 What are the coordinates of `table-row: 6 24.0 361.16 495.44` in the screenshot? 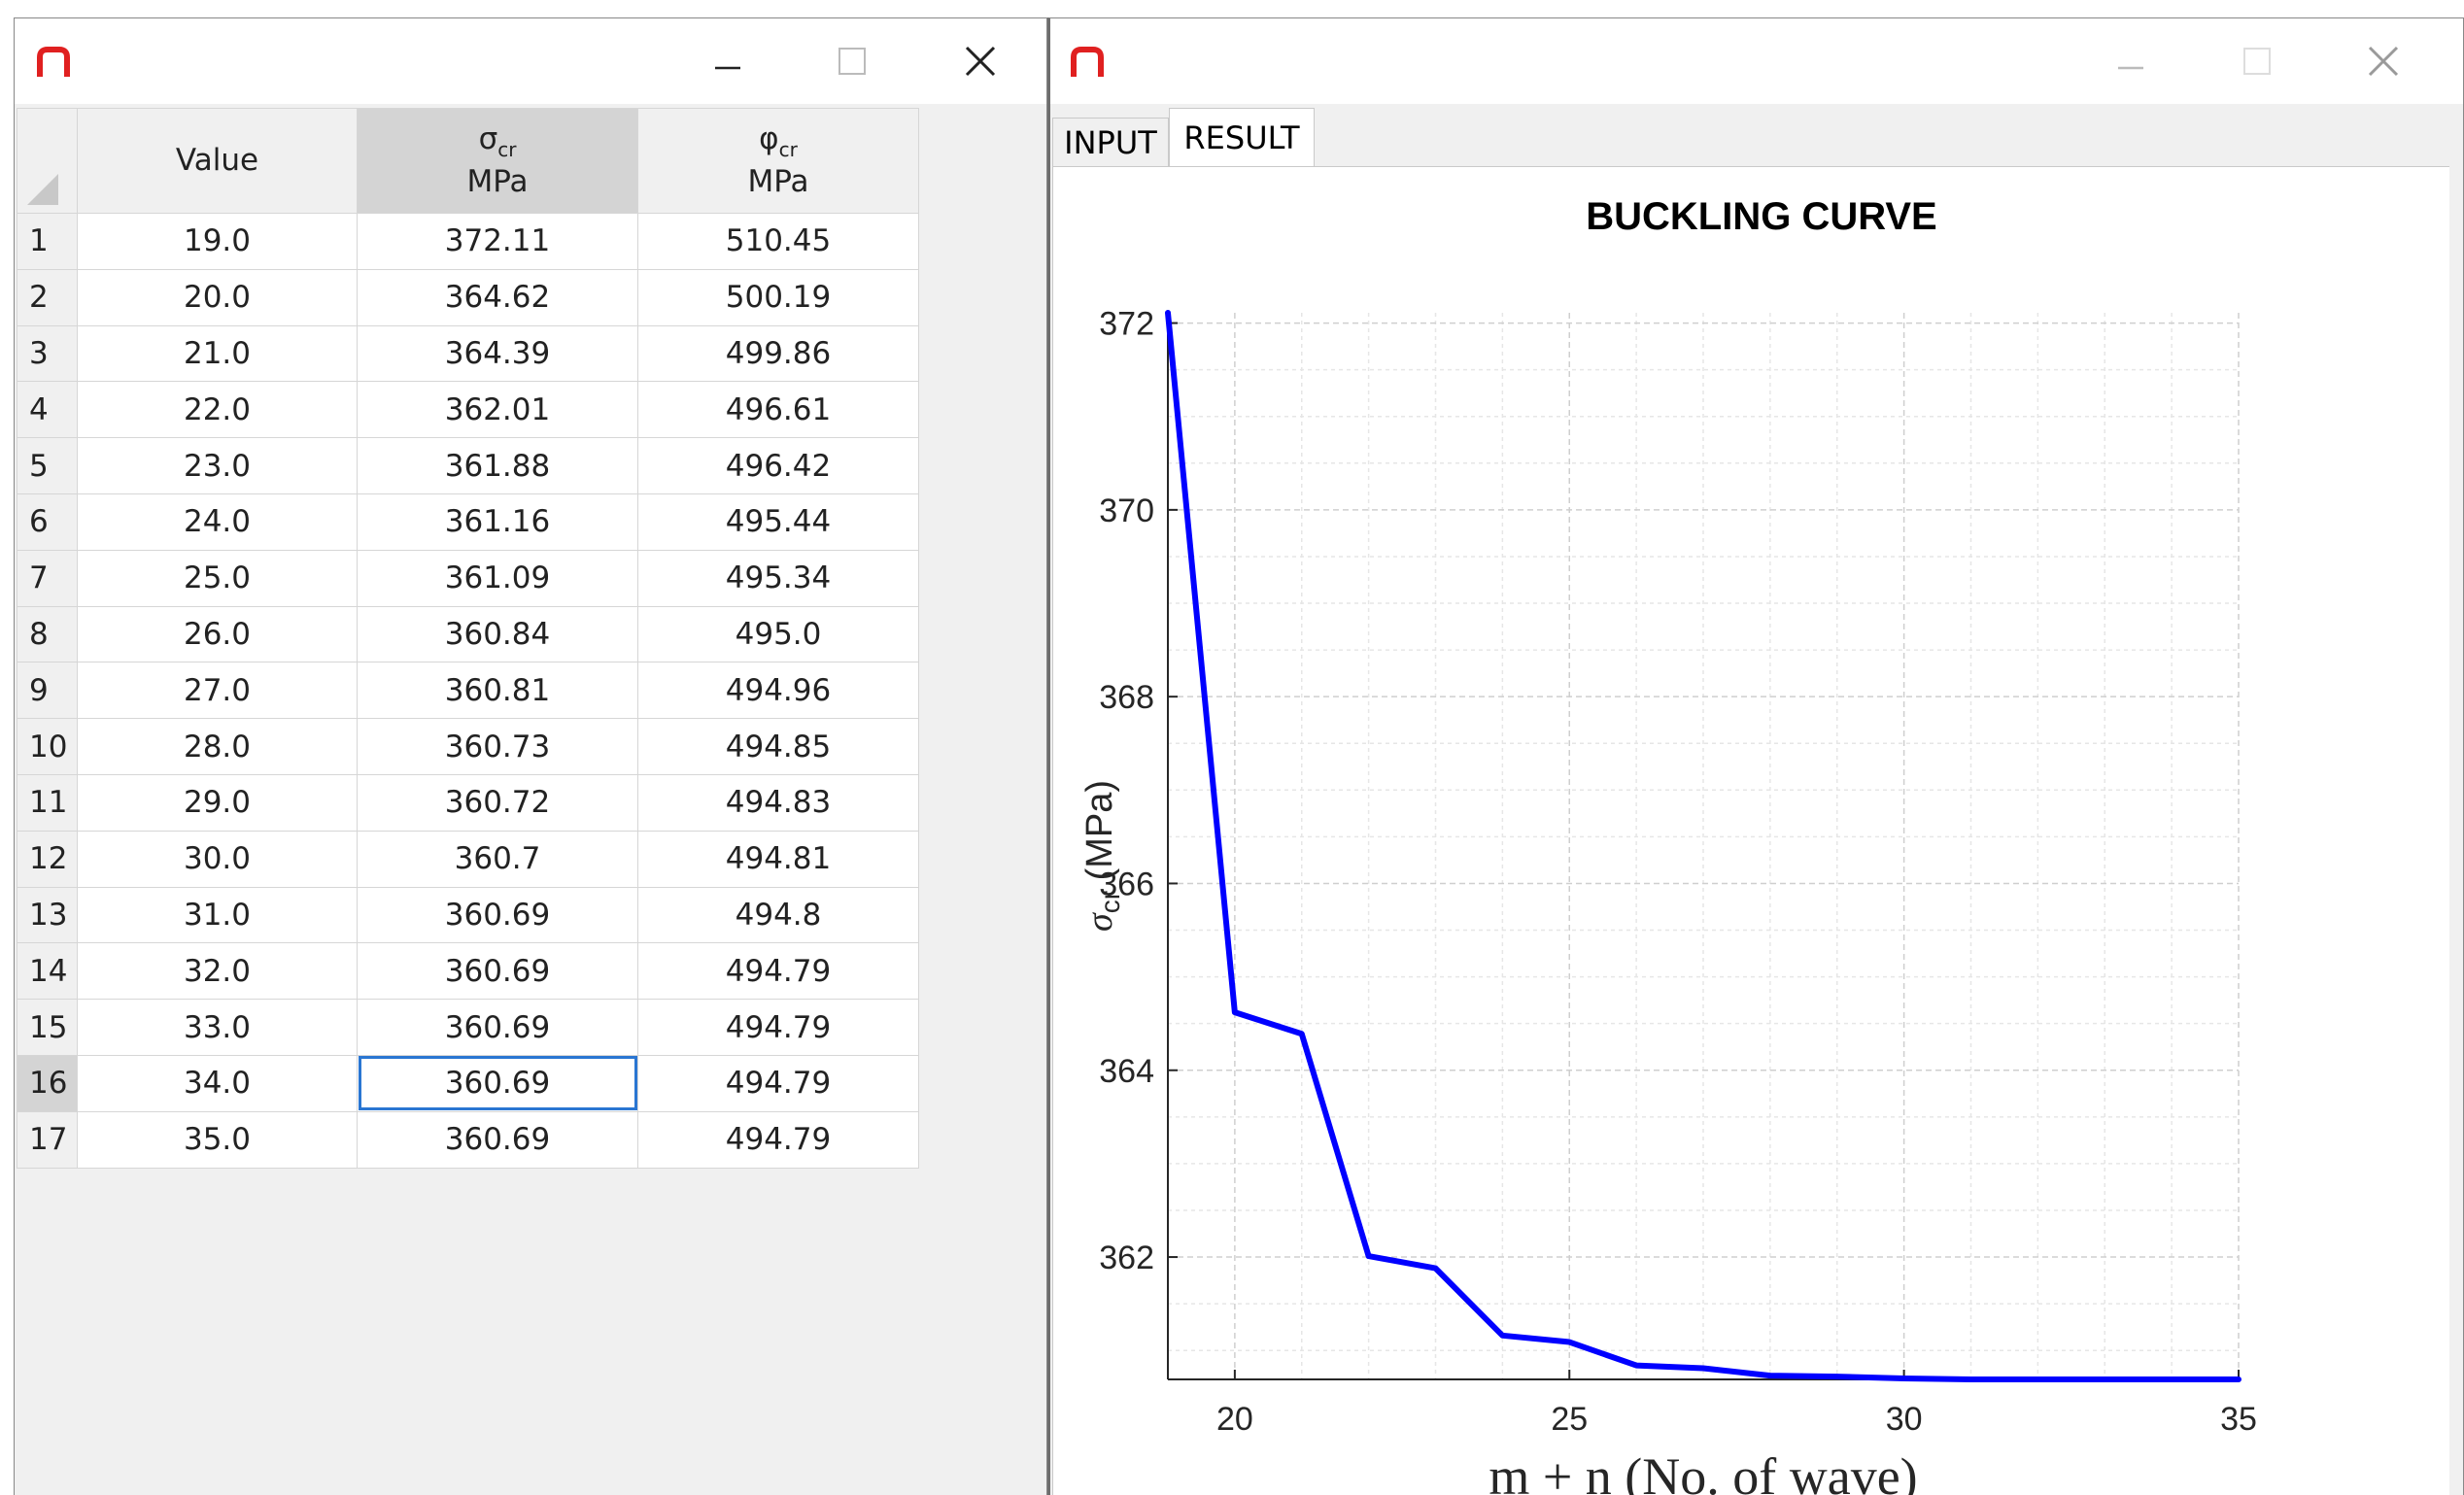 It's located at (468, 522).